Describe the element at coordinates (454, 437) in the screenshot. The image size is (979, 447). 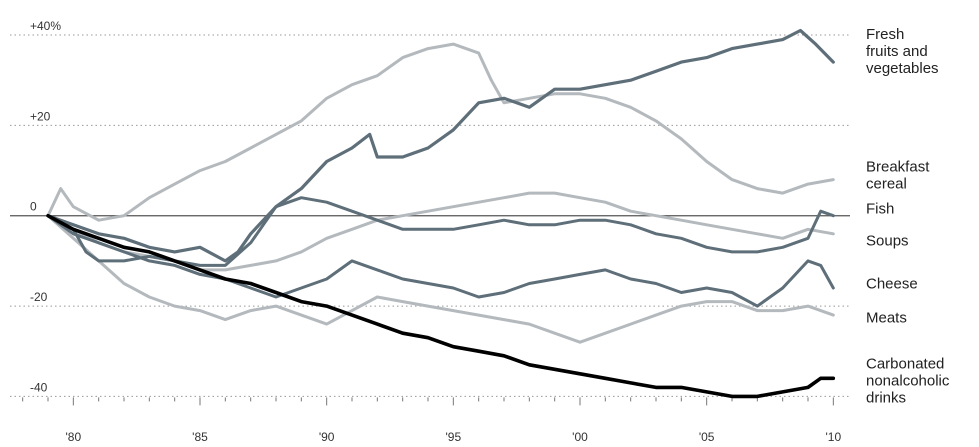
I see `x-tick-label: '95` at that location.